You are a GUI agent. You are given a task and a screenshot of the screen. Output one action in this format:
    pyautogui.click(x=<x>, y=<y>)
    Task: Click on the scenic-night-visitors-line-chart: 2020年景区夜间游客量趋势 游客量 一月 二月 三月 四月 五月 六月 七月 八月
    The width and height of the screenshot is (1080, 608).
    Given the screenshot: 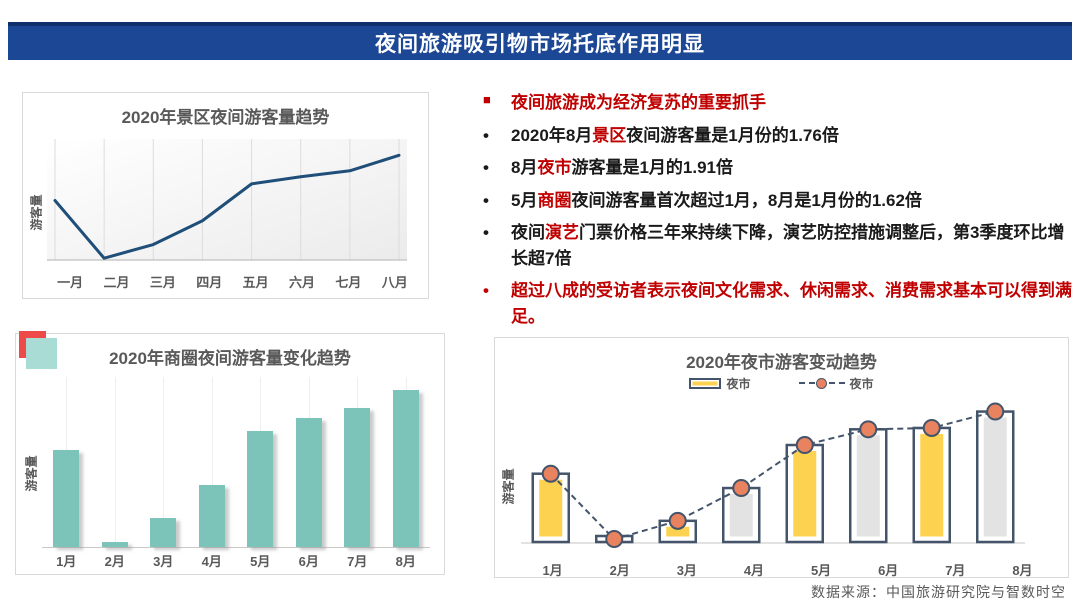 What is the action you would take?
    pyautogui.click(x=225, y=195)
    